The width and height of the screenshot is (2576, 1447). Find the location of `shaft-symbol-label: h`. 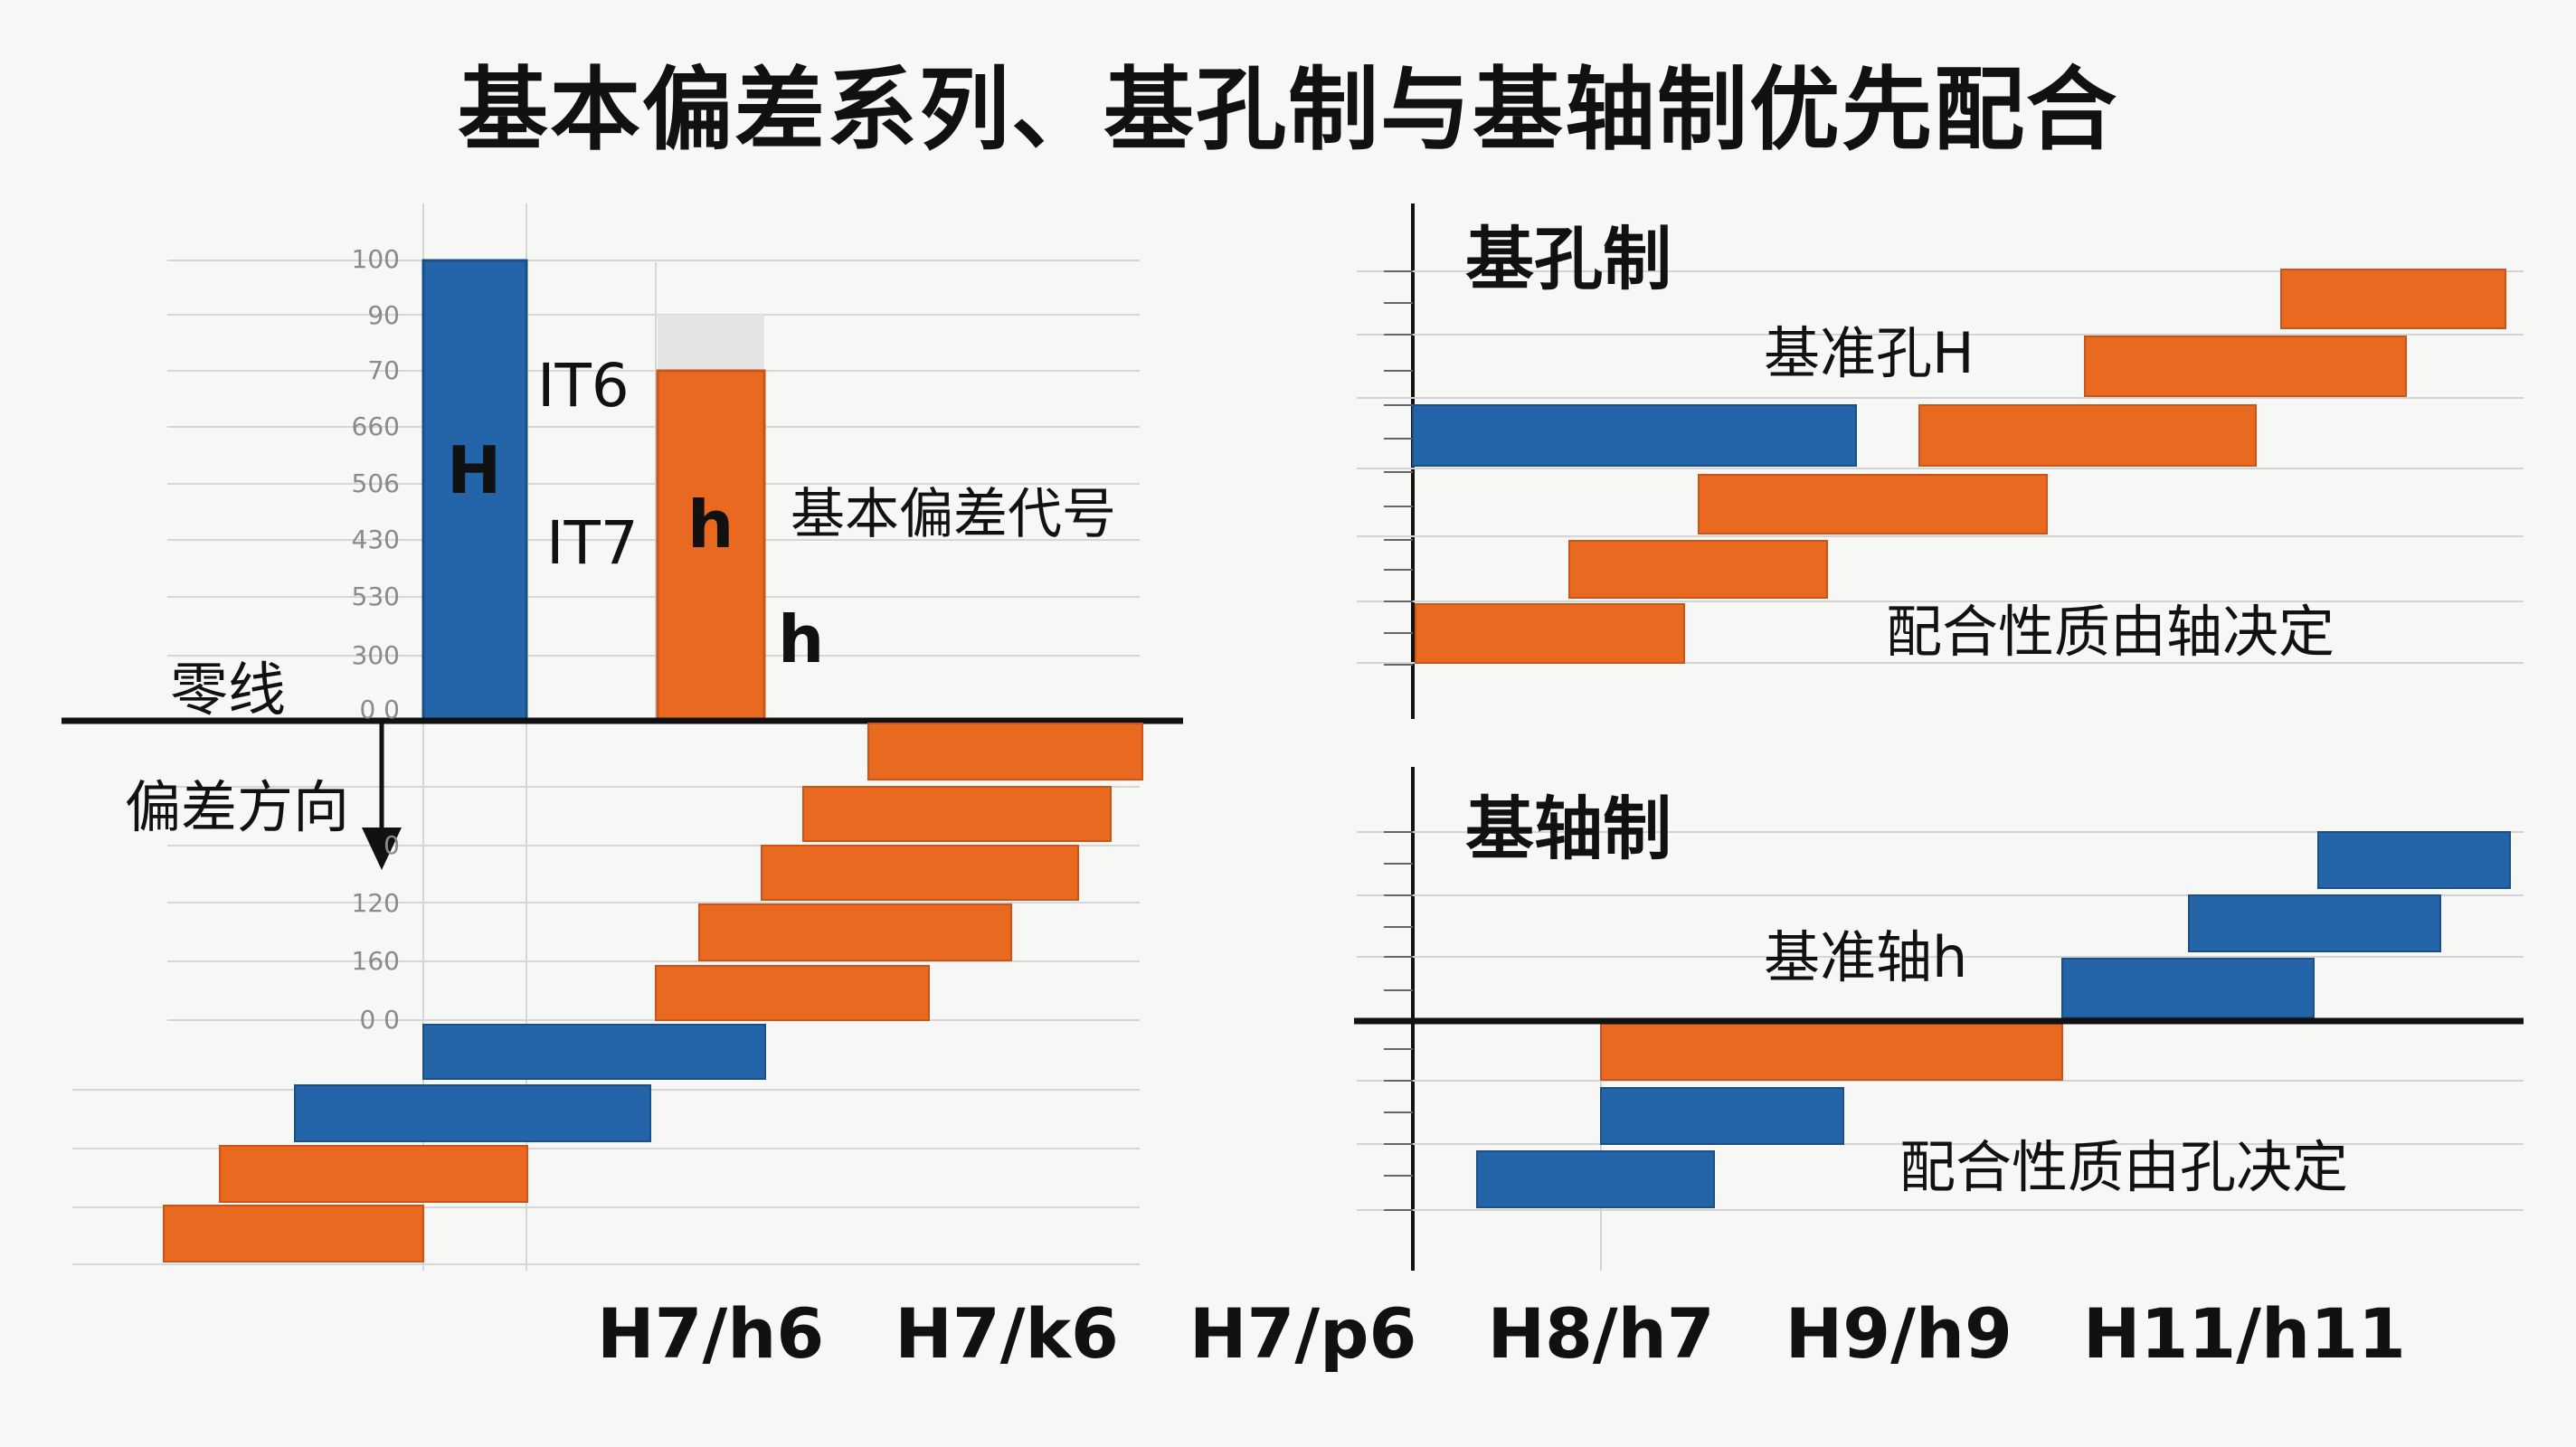

shaft-symbol-label: h is located at coordinates (711, 525).